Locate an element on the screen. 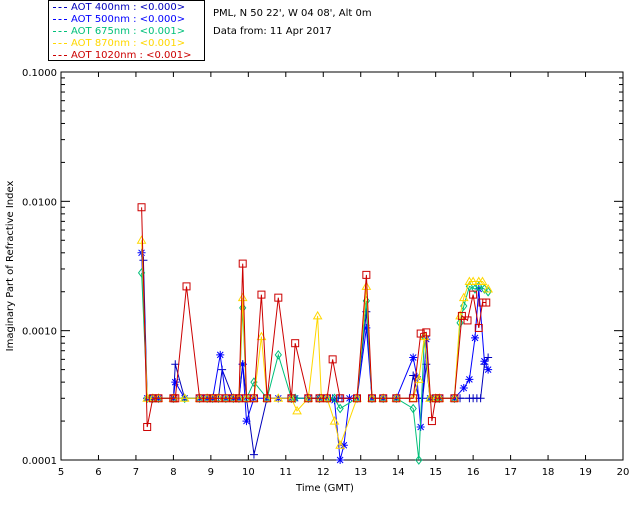 The height and width of the screenshot is (512, 640). x-tick-label: 16 is located at coordinates (473, 472).